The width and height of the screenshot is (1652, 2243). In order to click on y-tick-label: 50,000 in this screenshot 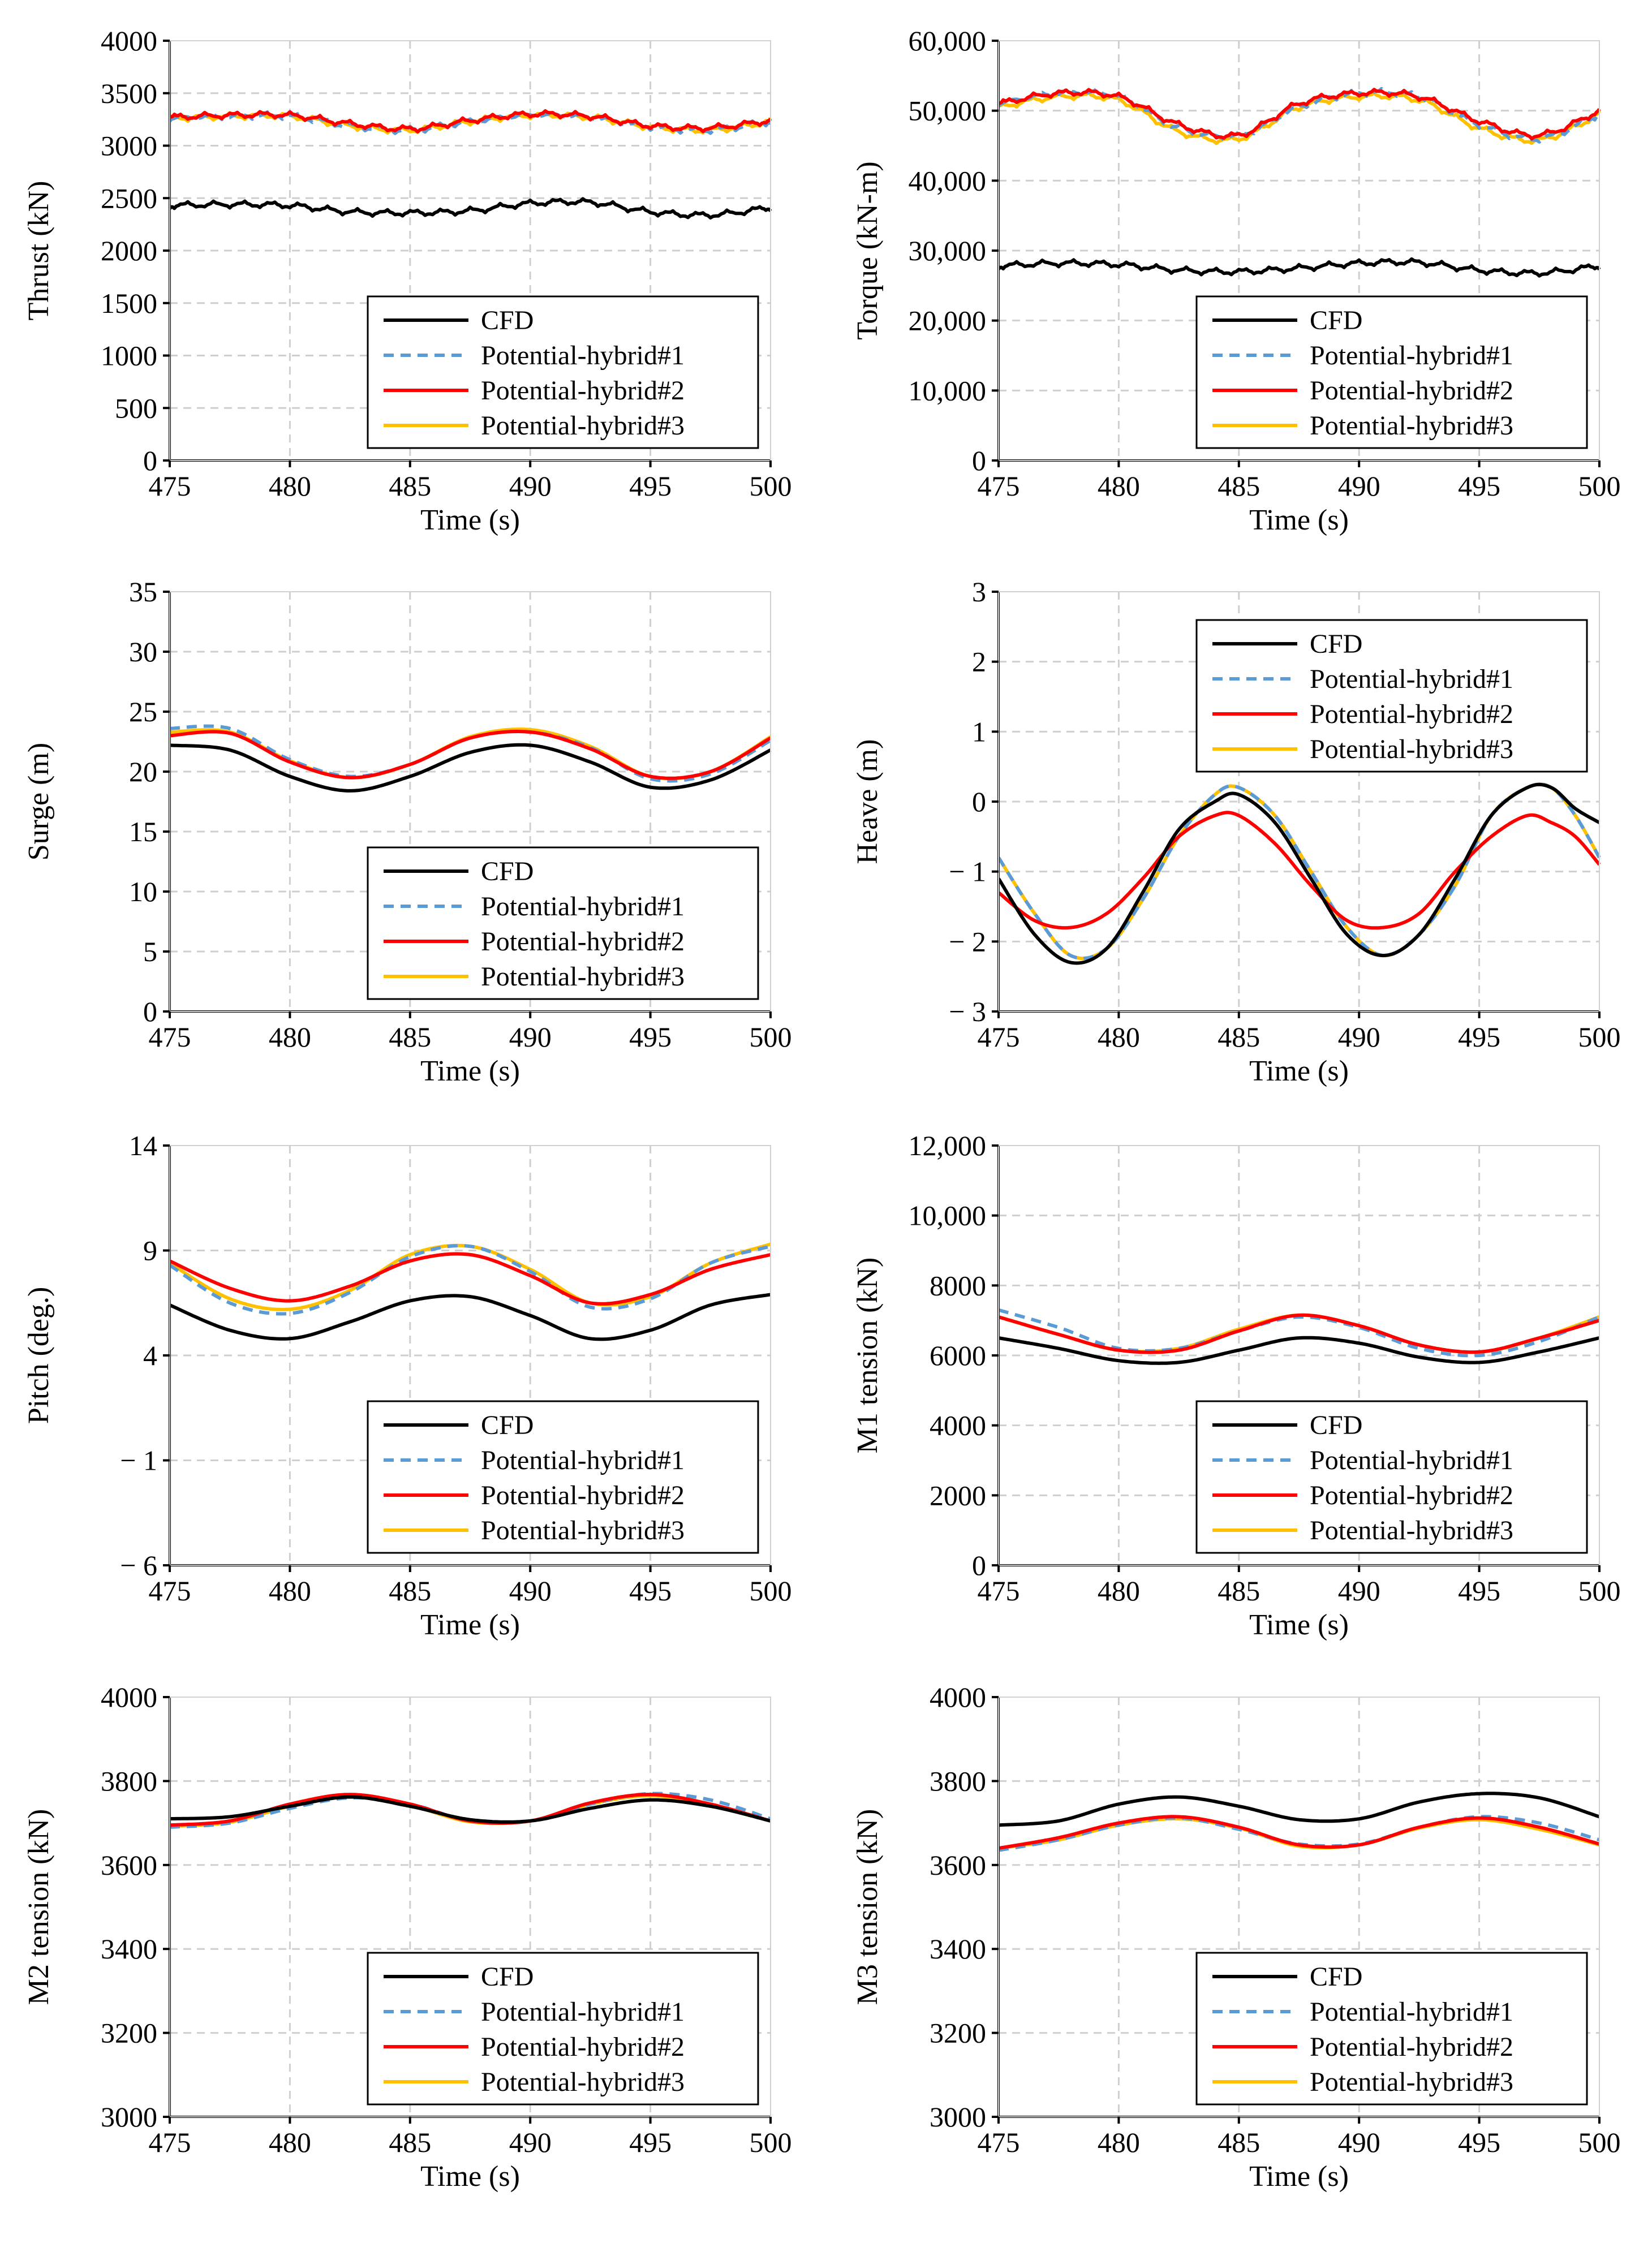, I will do `click(948, 111)`.